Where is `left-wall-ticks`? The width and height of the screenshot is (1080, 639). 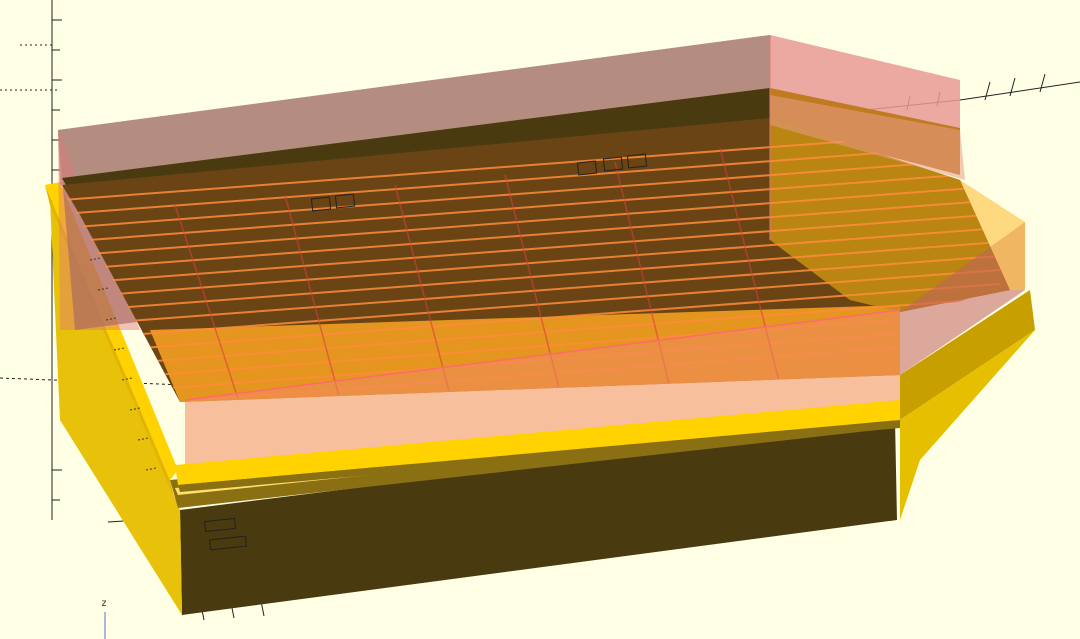 left-wall-ticks is located at coordinates (123, 364).